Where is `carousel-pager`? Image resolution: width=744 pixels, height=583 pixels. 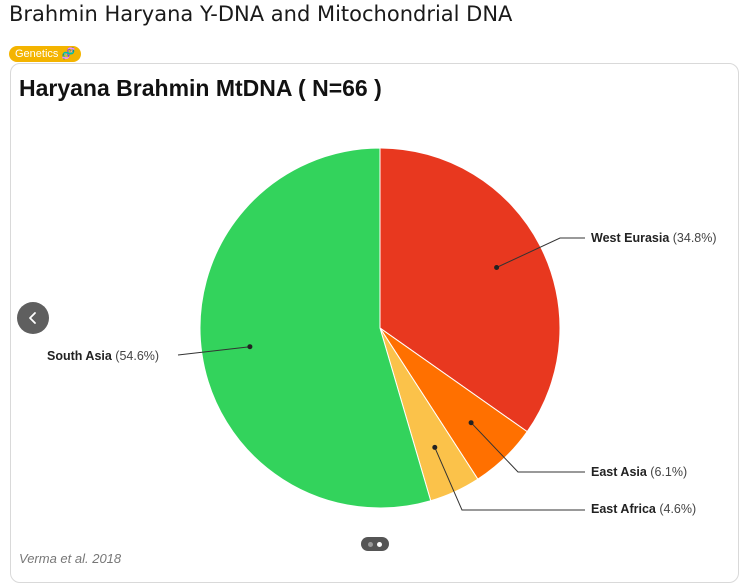 carousel-pager is located at coordinates (375, 544).